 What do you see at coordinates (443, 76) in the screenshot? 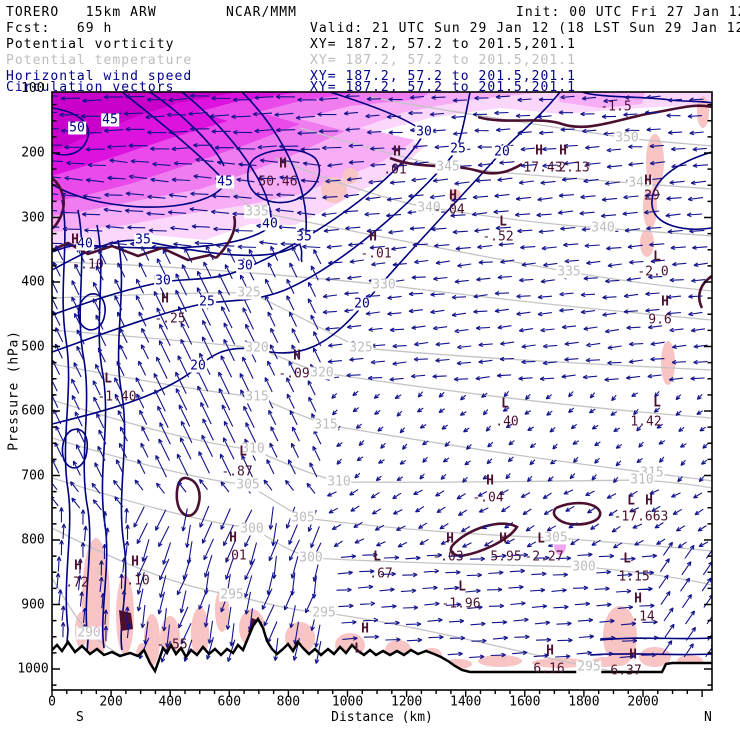
I see `field-3-xy: XY= 187.2, 57.2 to 201.5,201.1` at bounding box center [443, 76].